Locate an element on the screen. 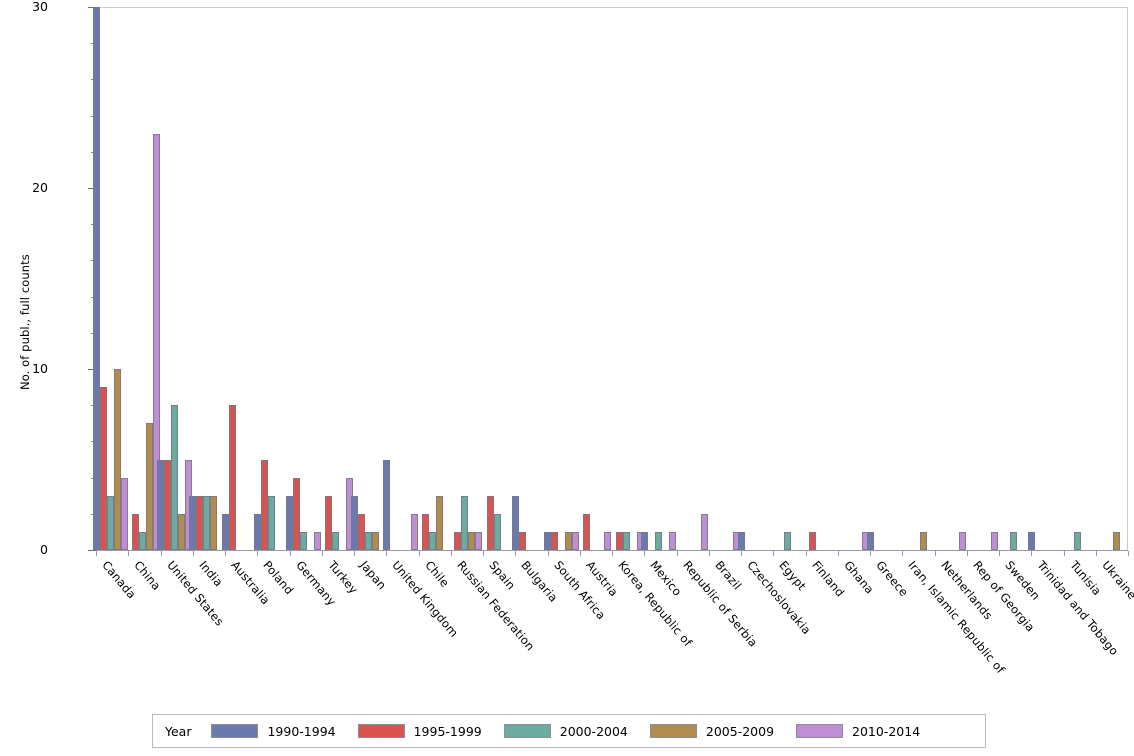  plot-border-top is located at coordinates (612, 7).